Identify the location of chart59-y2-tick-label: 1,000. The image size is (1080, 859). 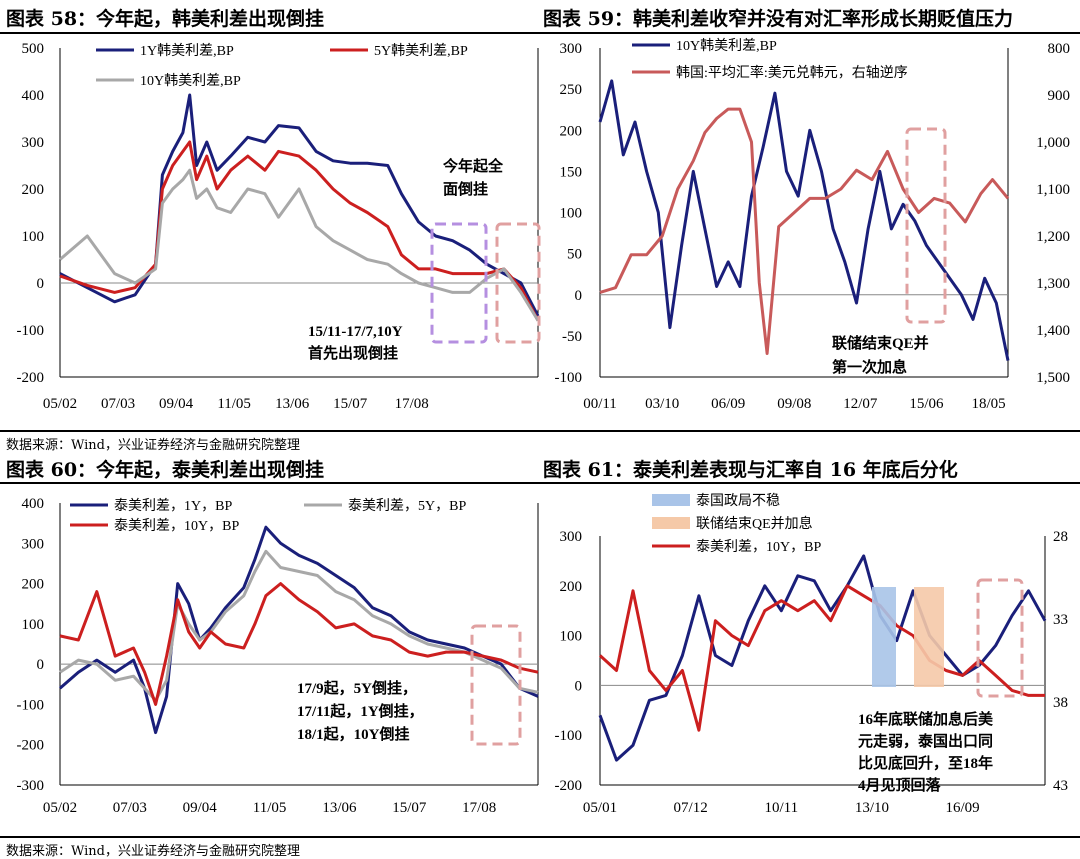
(1053, 143).